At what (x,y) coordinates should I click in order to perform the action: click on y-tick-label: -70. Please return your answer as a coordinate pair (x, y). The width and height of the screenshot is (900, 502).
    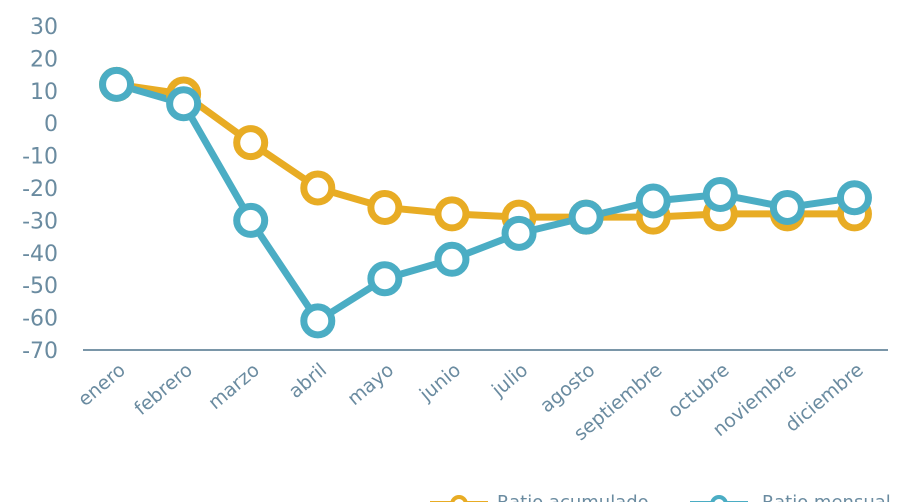
    Looking at the image, I should click on (40, 351).